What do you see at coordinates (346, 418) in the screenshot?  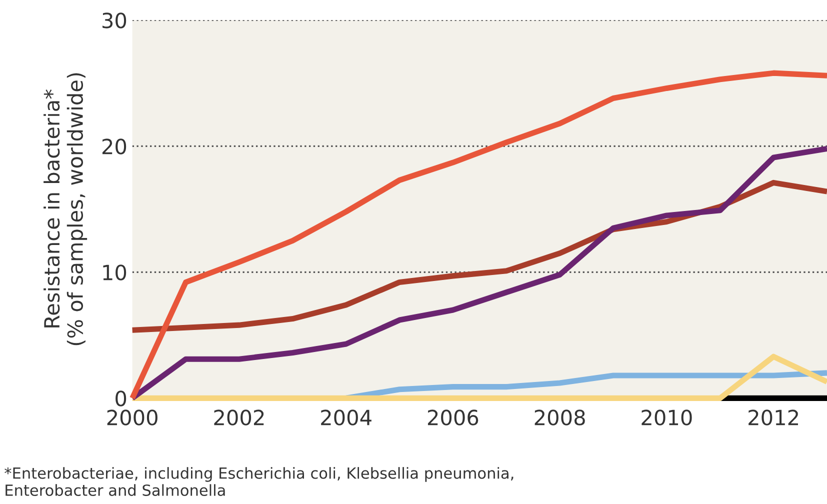 I see `x-tick-label: 2004` at bounding box center [346, 418].